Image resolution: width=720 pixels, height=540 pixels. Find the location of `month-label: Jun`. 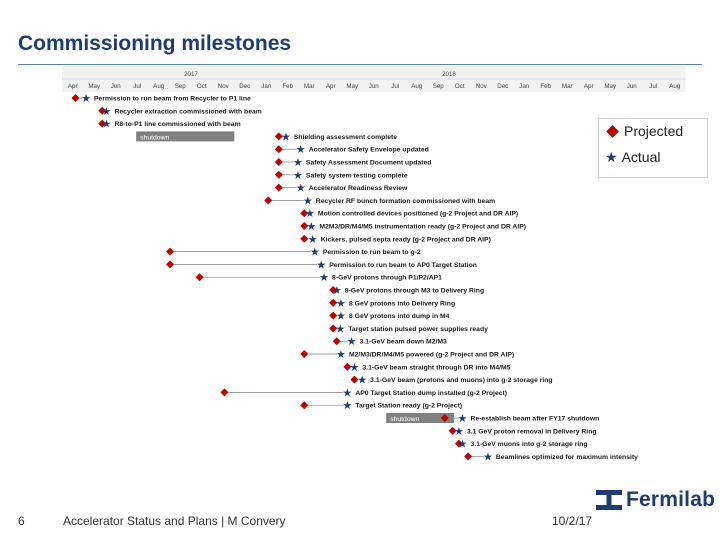

month-label: Jun is located at coordinates (116, 86).